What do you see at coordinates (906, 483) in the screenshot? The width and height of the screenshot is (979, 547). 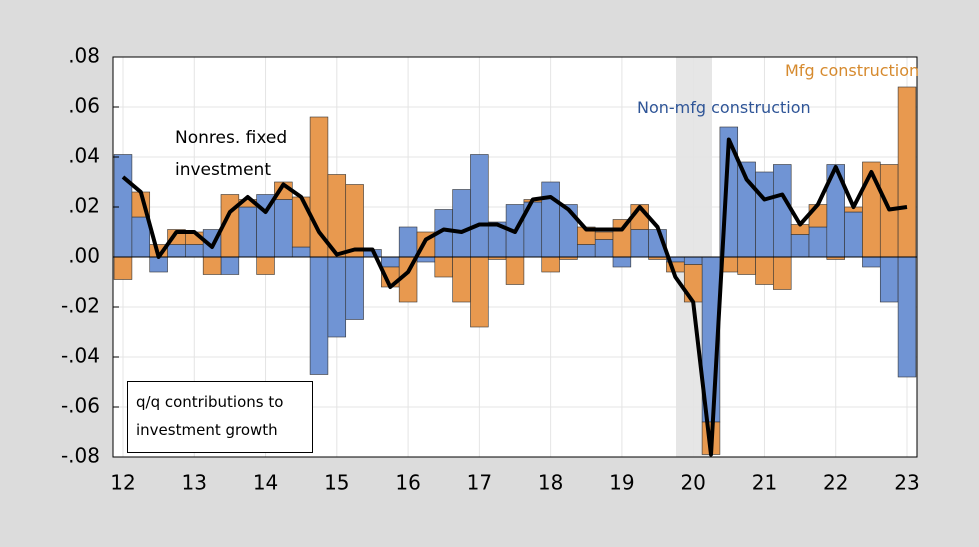 I see `x-tick-label: 23` at bounding box center [906, 483].